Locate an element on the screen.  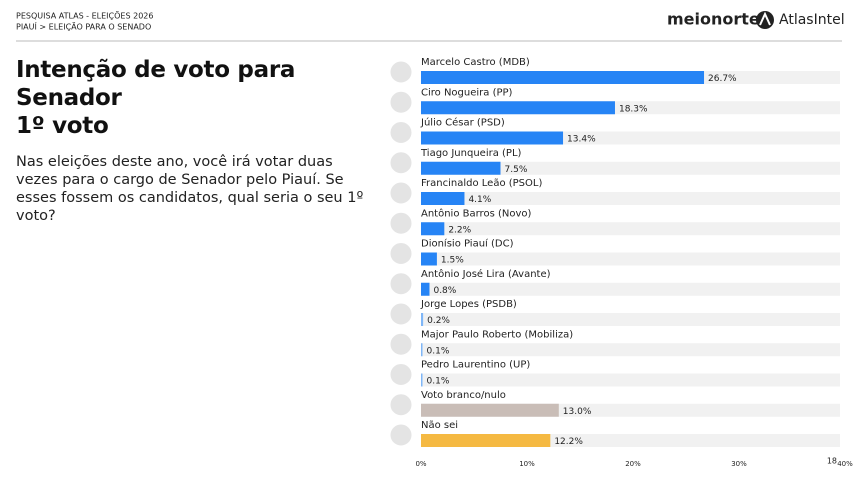
value-label: 0.2% is located at coordinates (438, 321).